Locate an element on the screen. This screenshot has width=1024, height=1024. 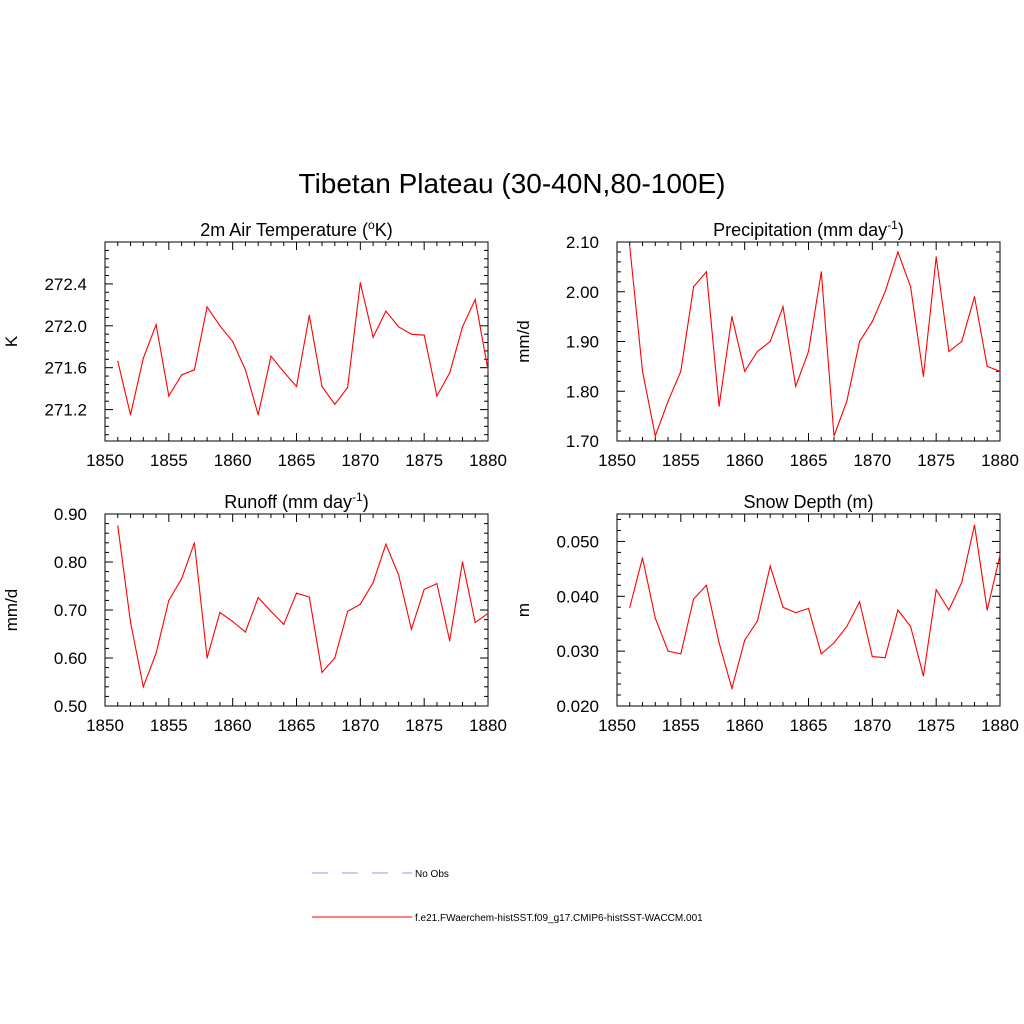
x-tick-label: 1880 is located at coordinates (1000, 460).